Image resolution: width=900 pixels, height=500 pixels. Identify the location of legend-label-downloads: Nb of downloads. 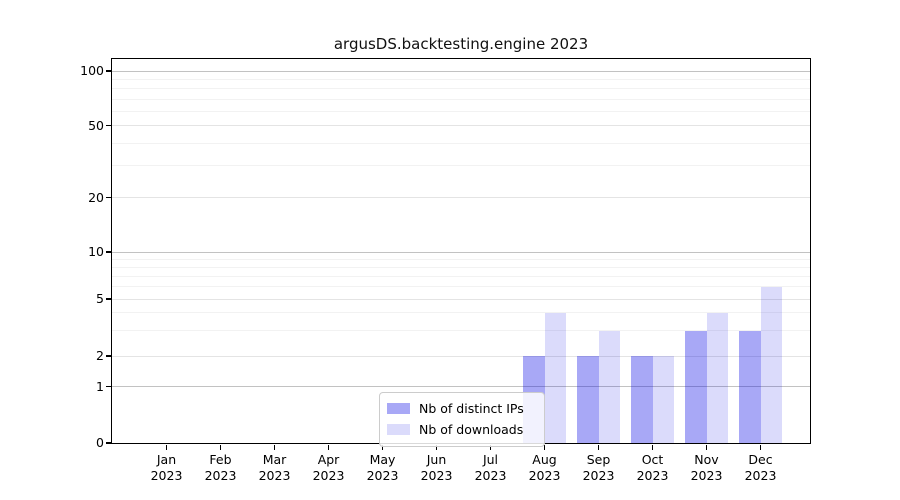
(471, 429).